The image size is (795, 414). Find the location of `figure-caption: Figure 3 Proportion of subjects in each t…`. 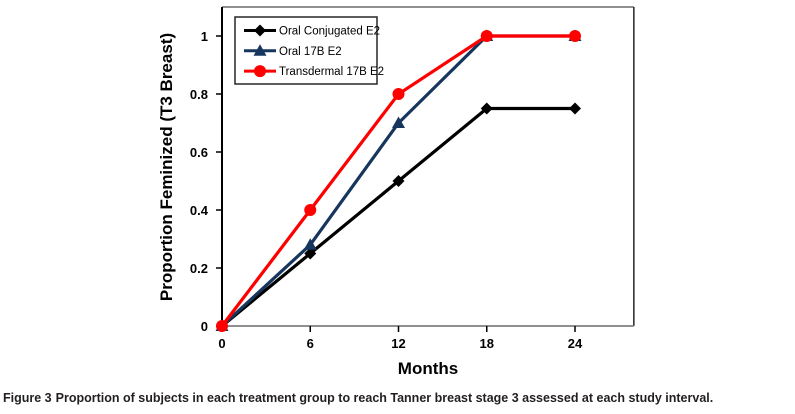

figure-caption: Figure 3 Proportion of subjects in each t… is located at coordinates (398, 398).